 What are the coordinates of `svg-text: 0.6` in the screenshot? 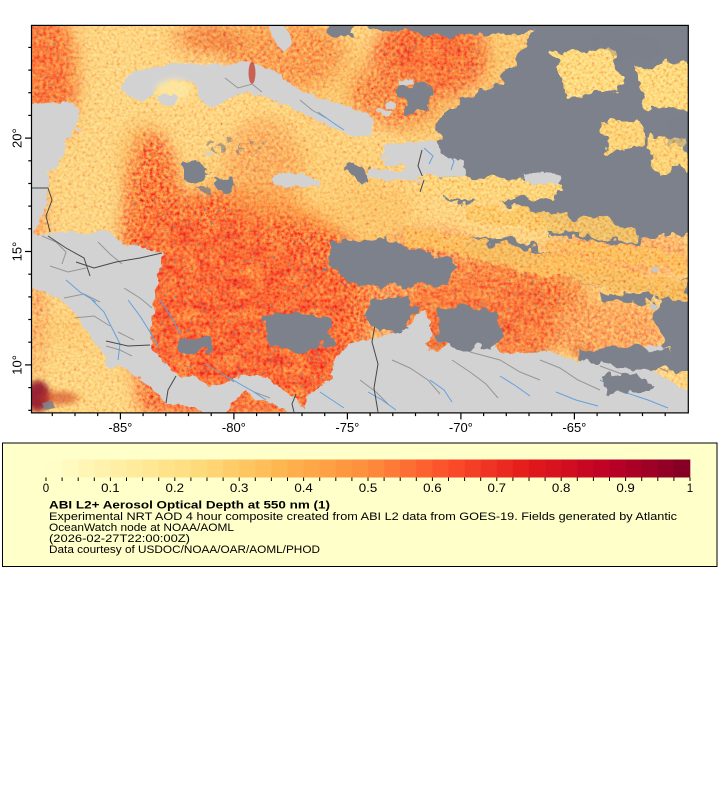 It's located at (432, 489).